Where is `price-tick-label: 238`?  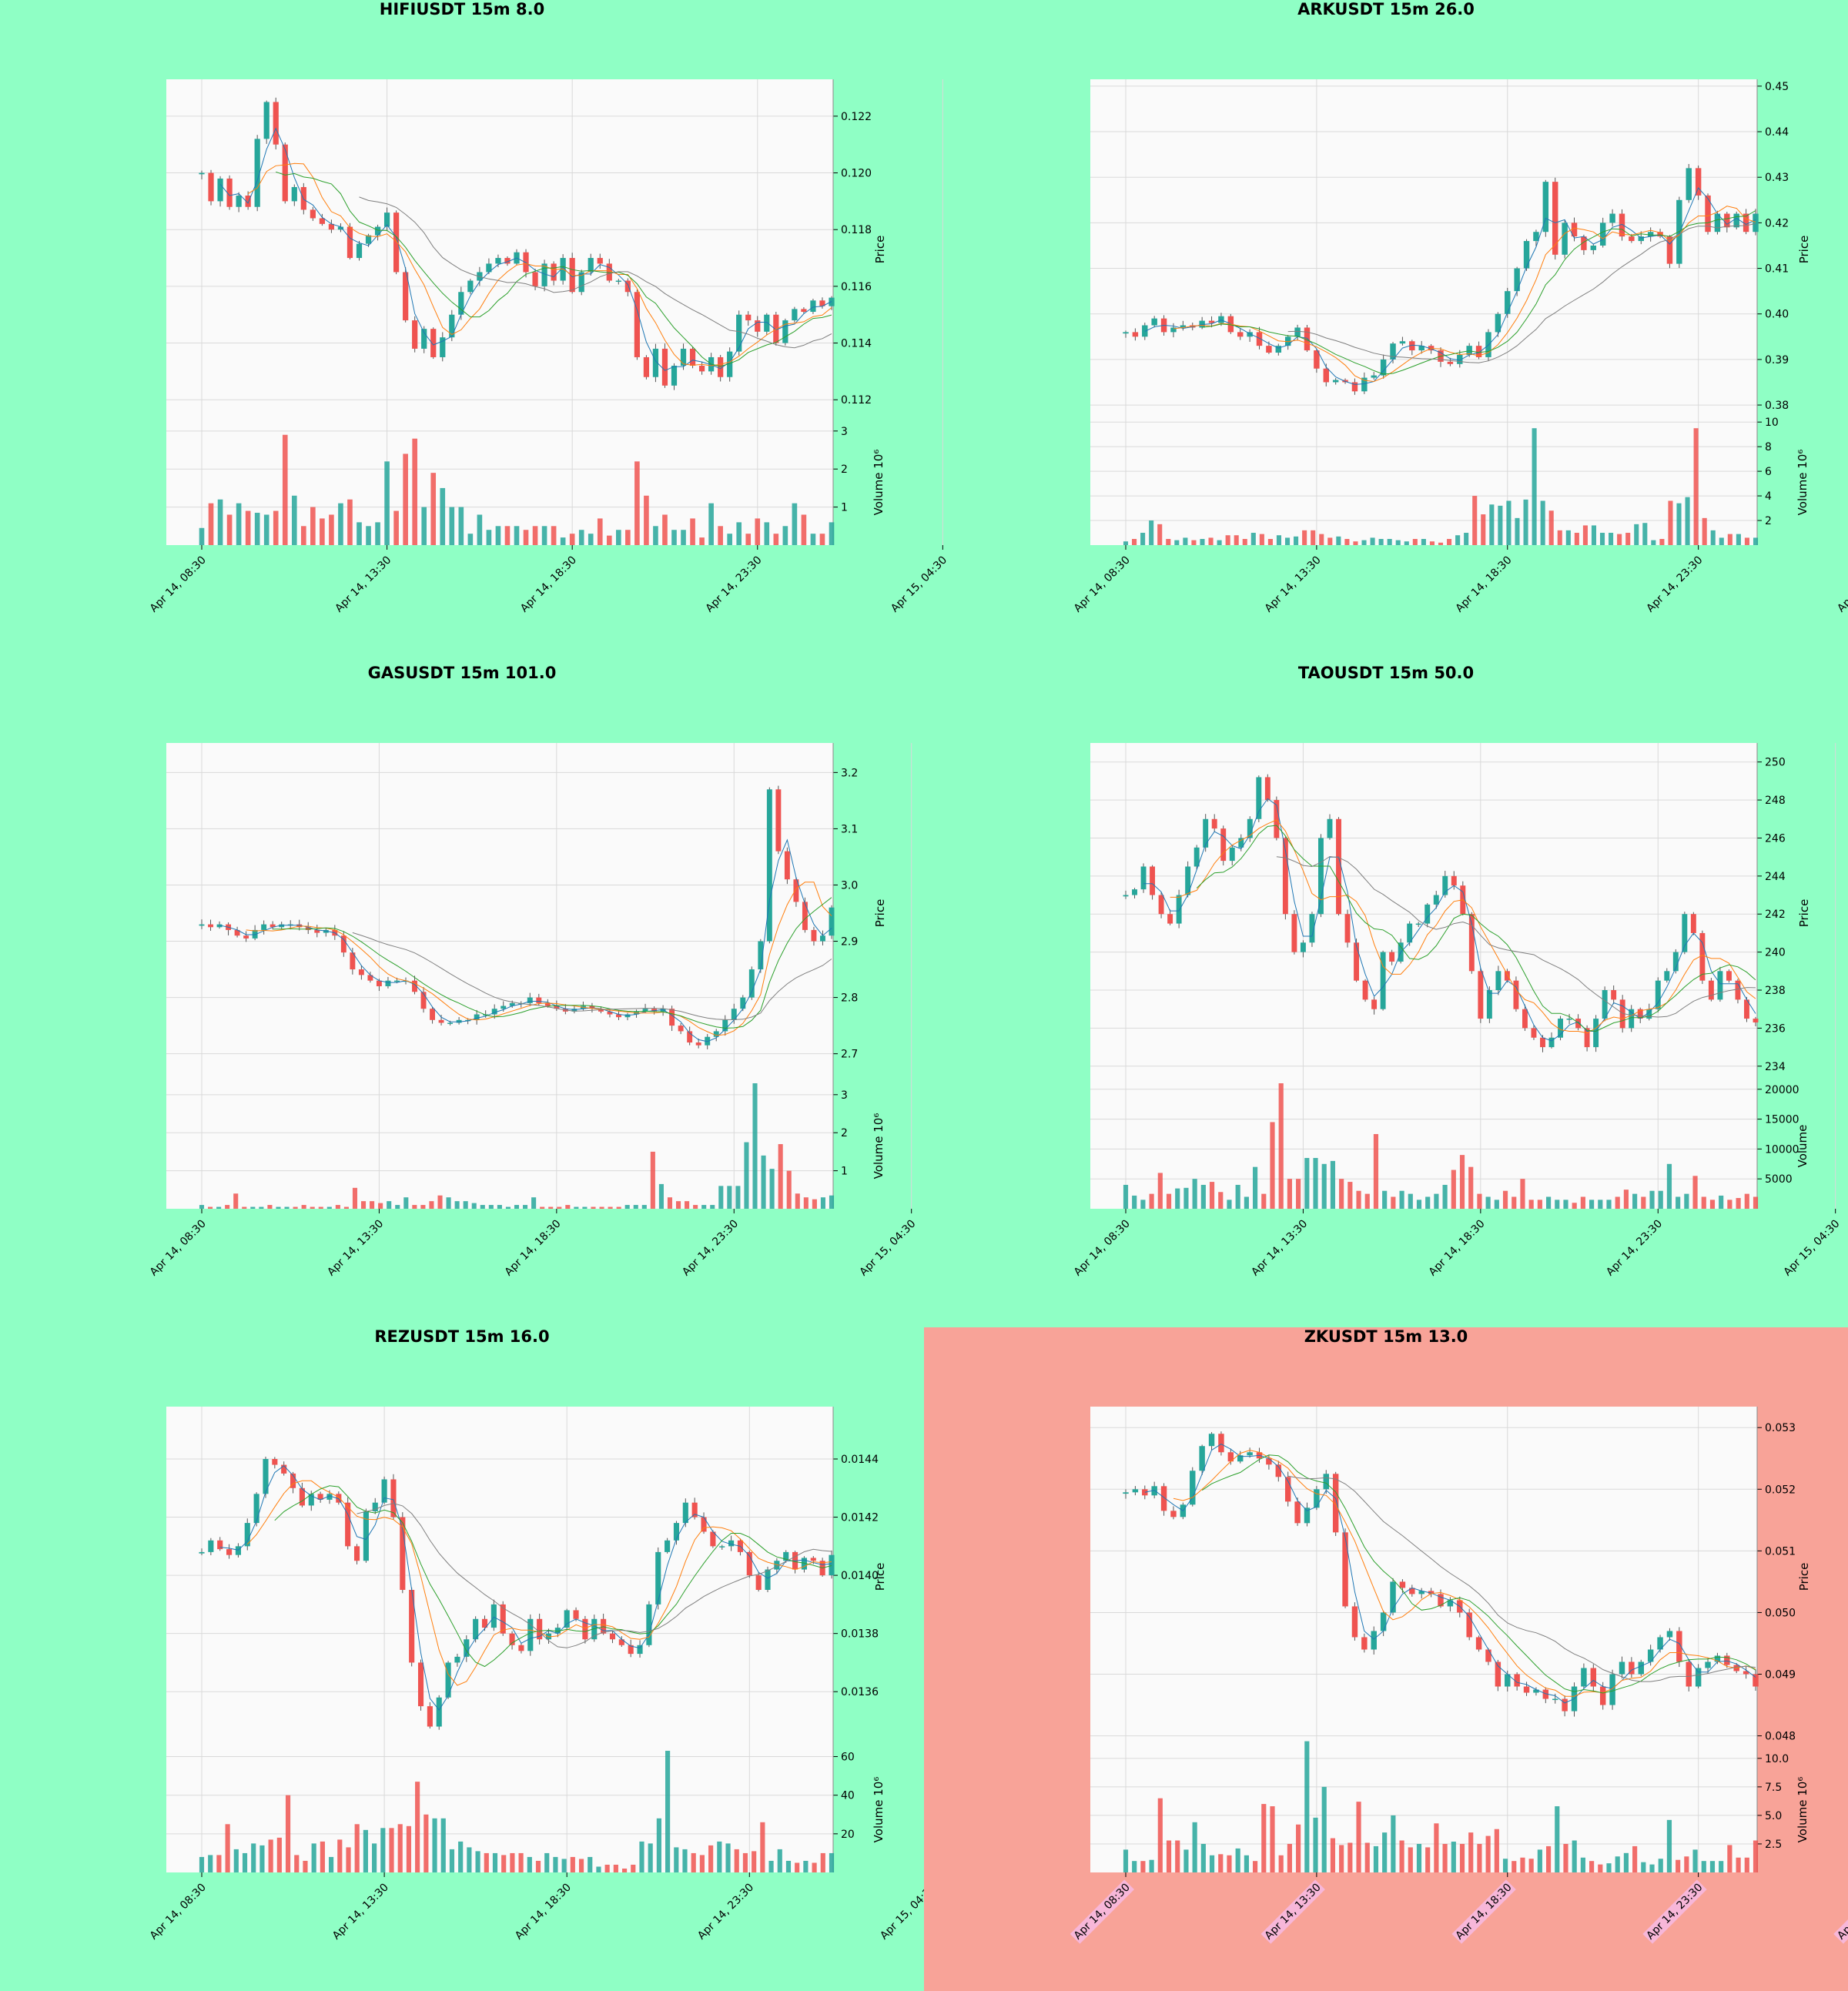
price-tick-label: 238 is located at coordinates (1775, 991).